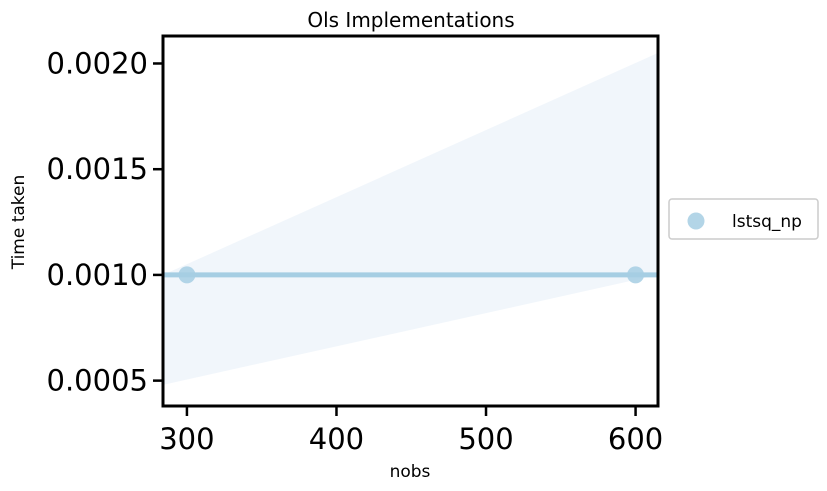 The width and height of the screenshot is (827, 491). Describe the element at coordinates (97, 275) in the screenshot. I see `y-tick-label: 0.0010` at that location.